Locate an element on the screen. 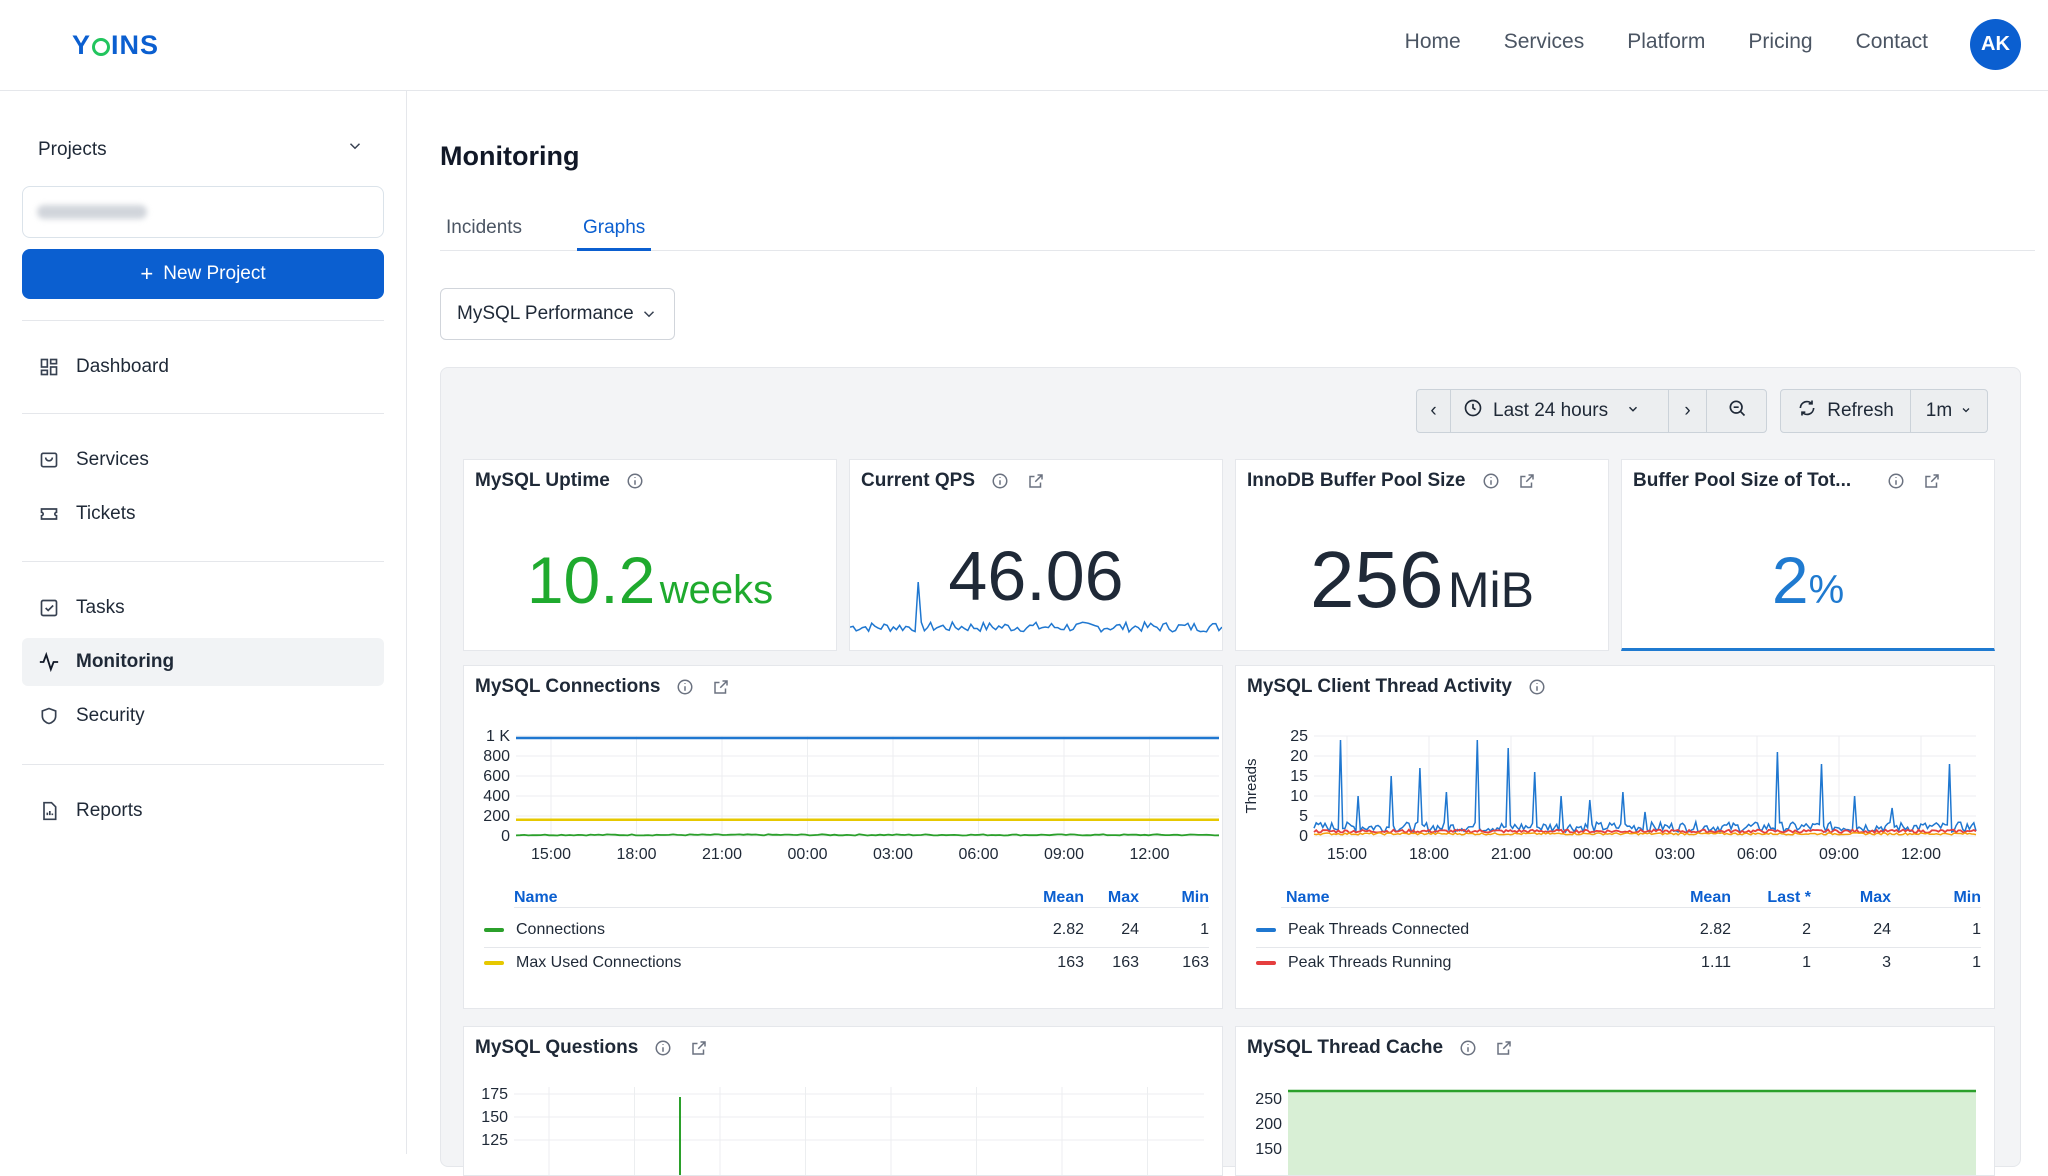 This screenshot has width=2048, height=1176. card-title-text: MySQL Uptime is located at coordinates (542, 480).